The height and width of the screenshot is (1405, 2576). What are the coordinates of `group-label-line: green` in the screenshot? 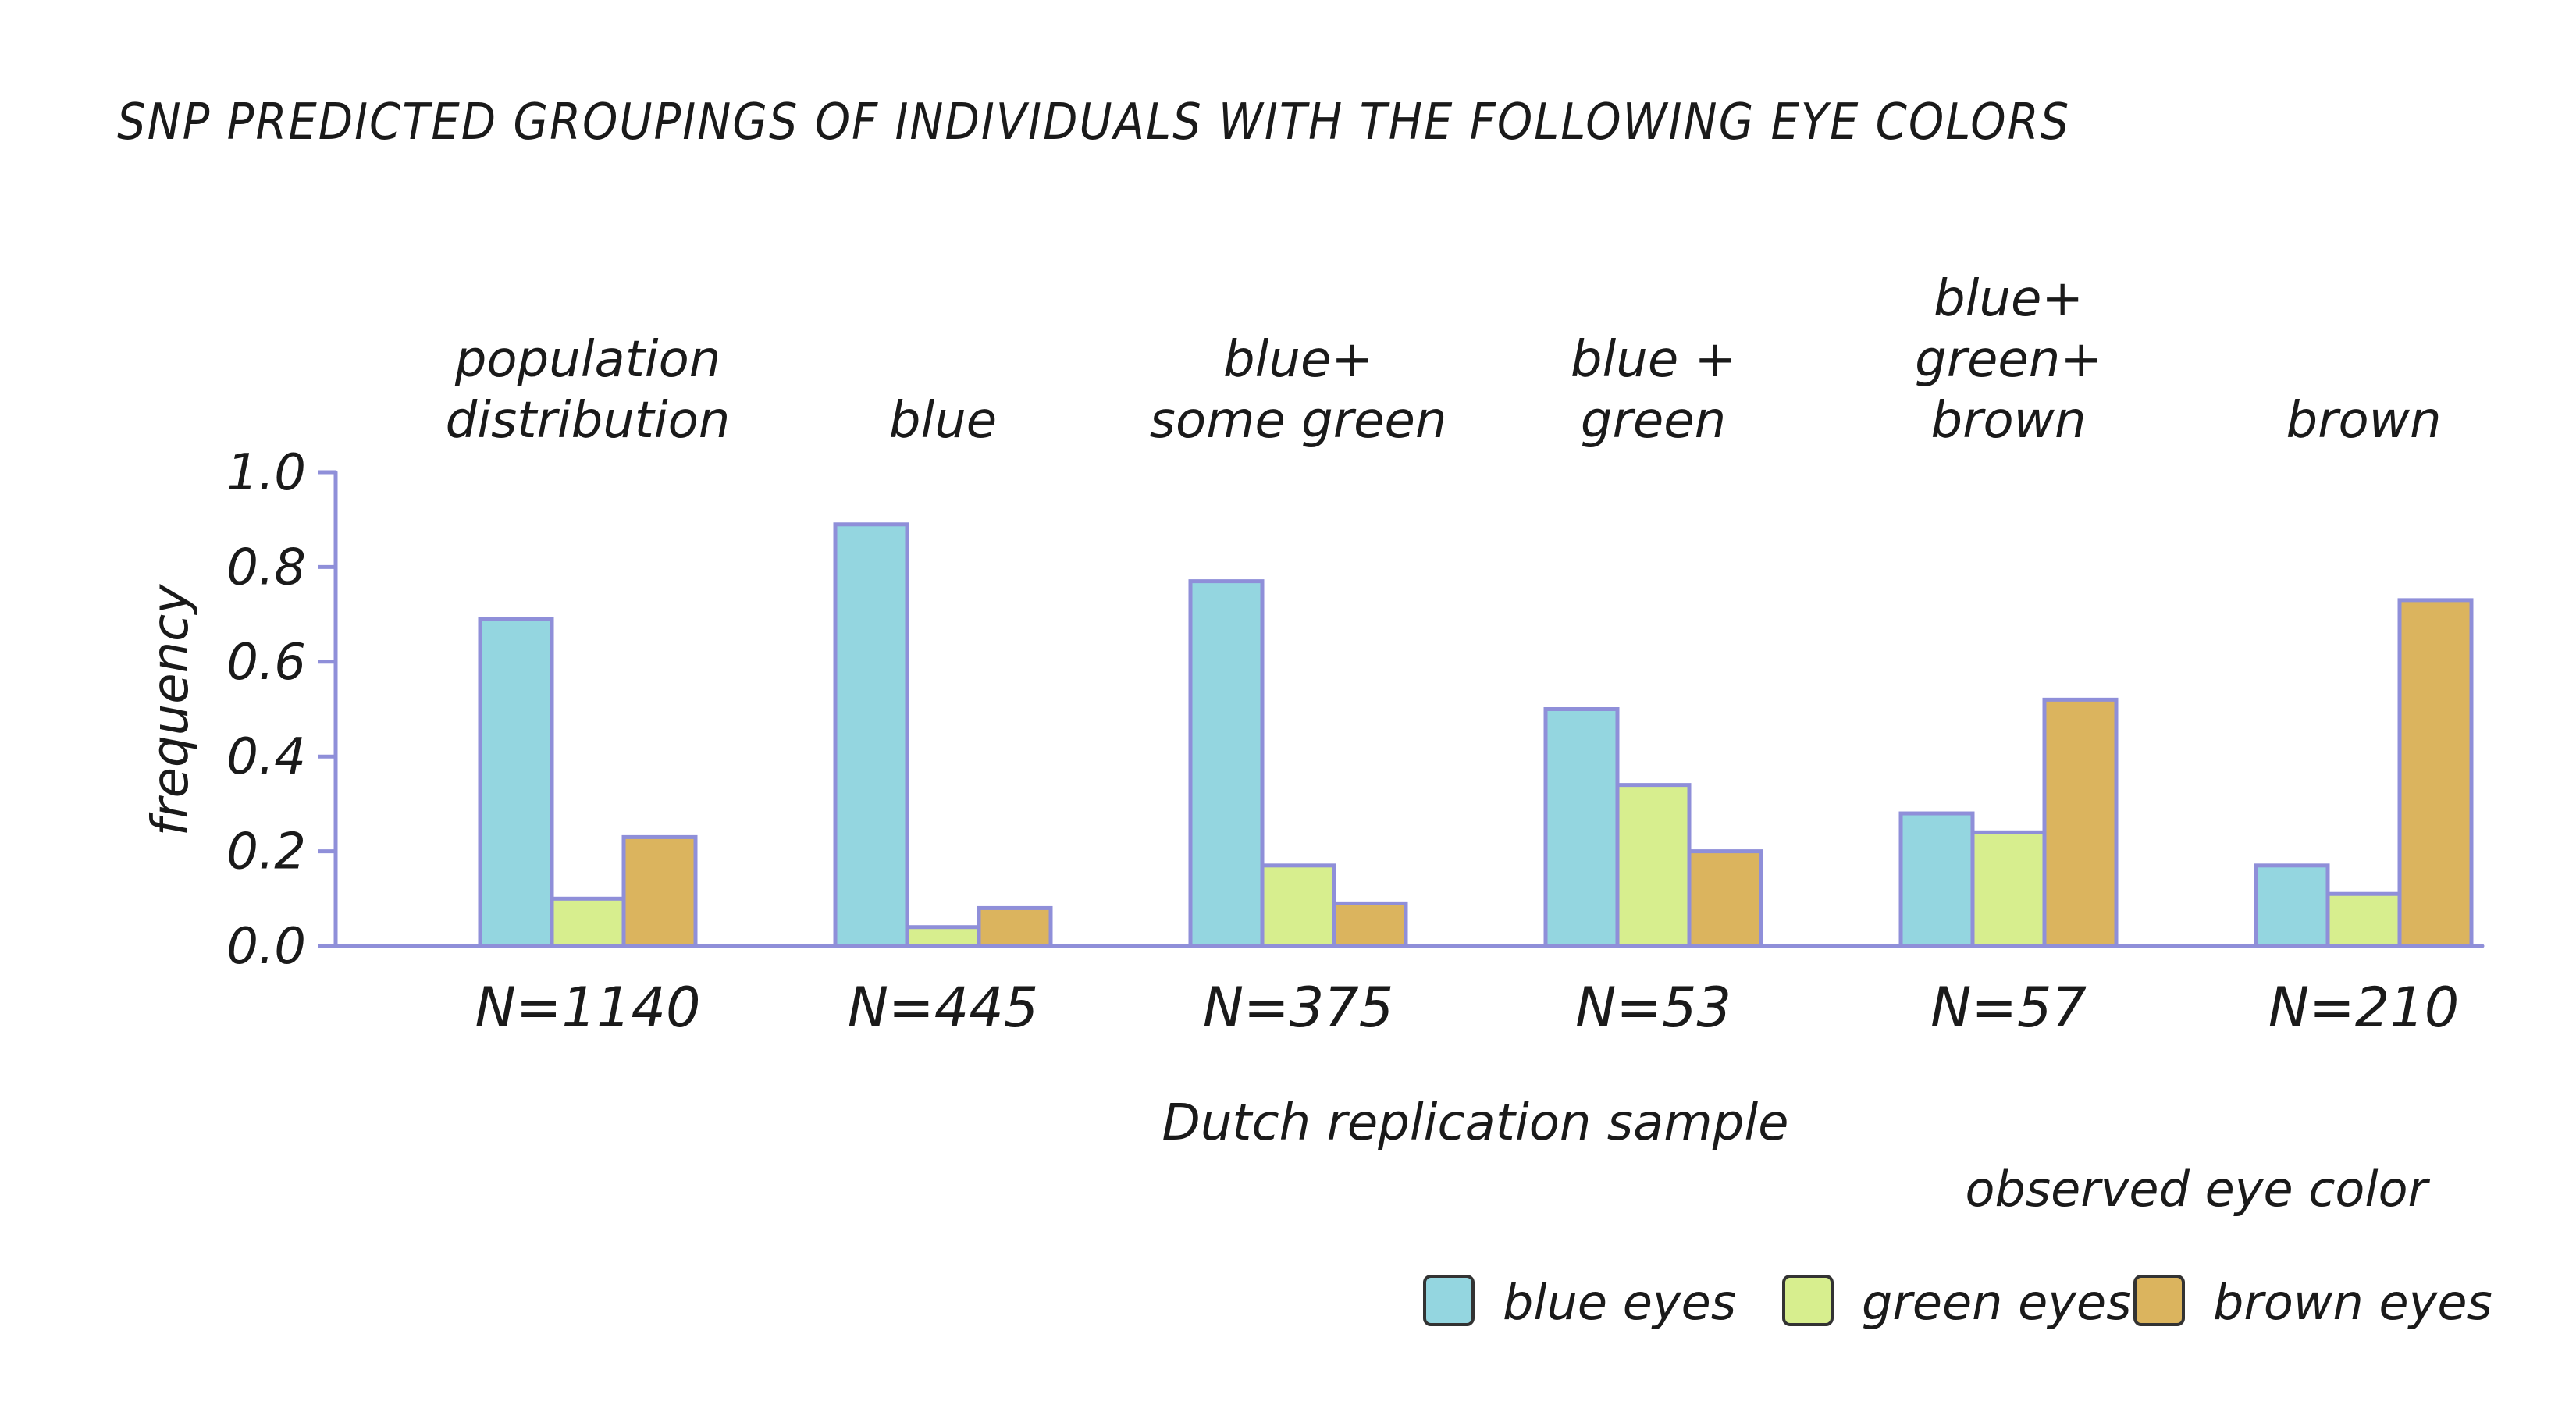 It's located at (1654, 421).